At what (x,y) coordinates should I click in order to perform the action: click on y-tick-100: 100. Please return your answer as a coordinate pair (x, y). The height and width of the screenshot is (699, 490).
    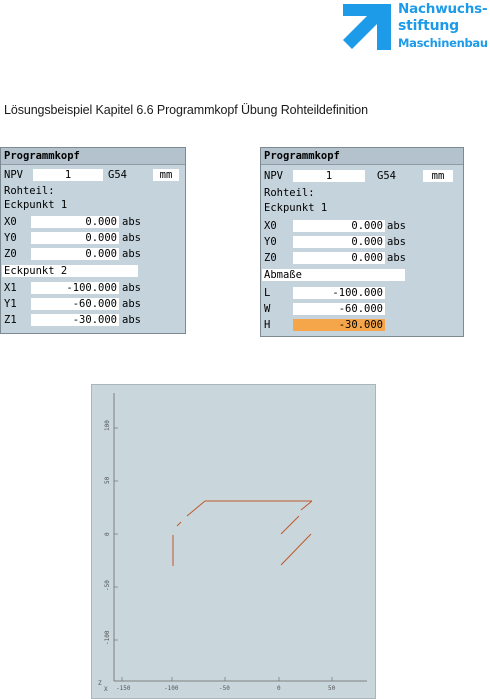
    Looking at the image, I should click on (107, 425).